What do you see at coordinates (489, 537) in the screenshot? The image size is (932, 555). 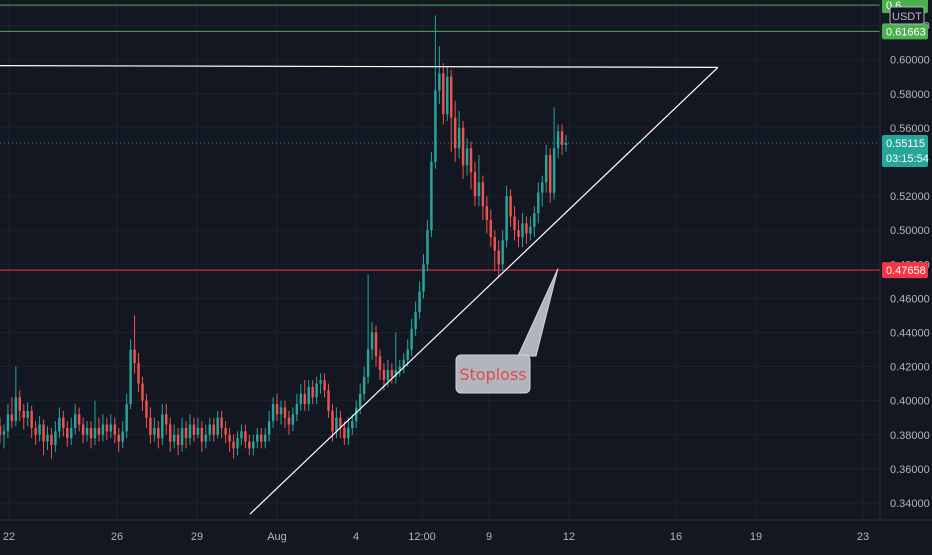 I see `time-tick-label: 9` at bounding box center [489, 537].